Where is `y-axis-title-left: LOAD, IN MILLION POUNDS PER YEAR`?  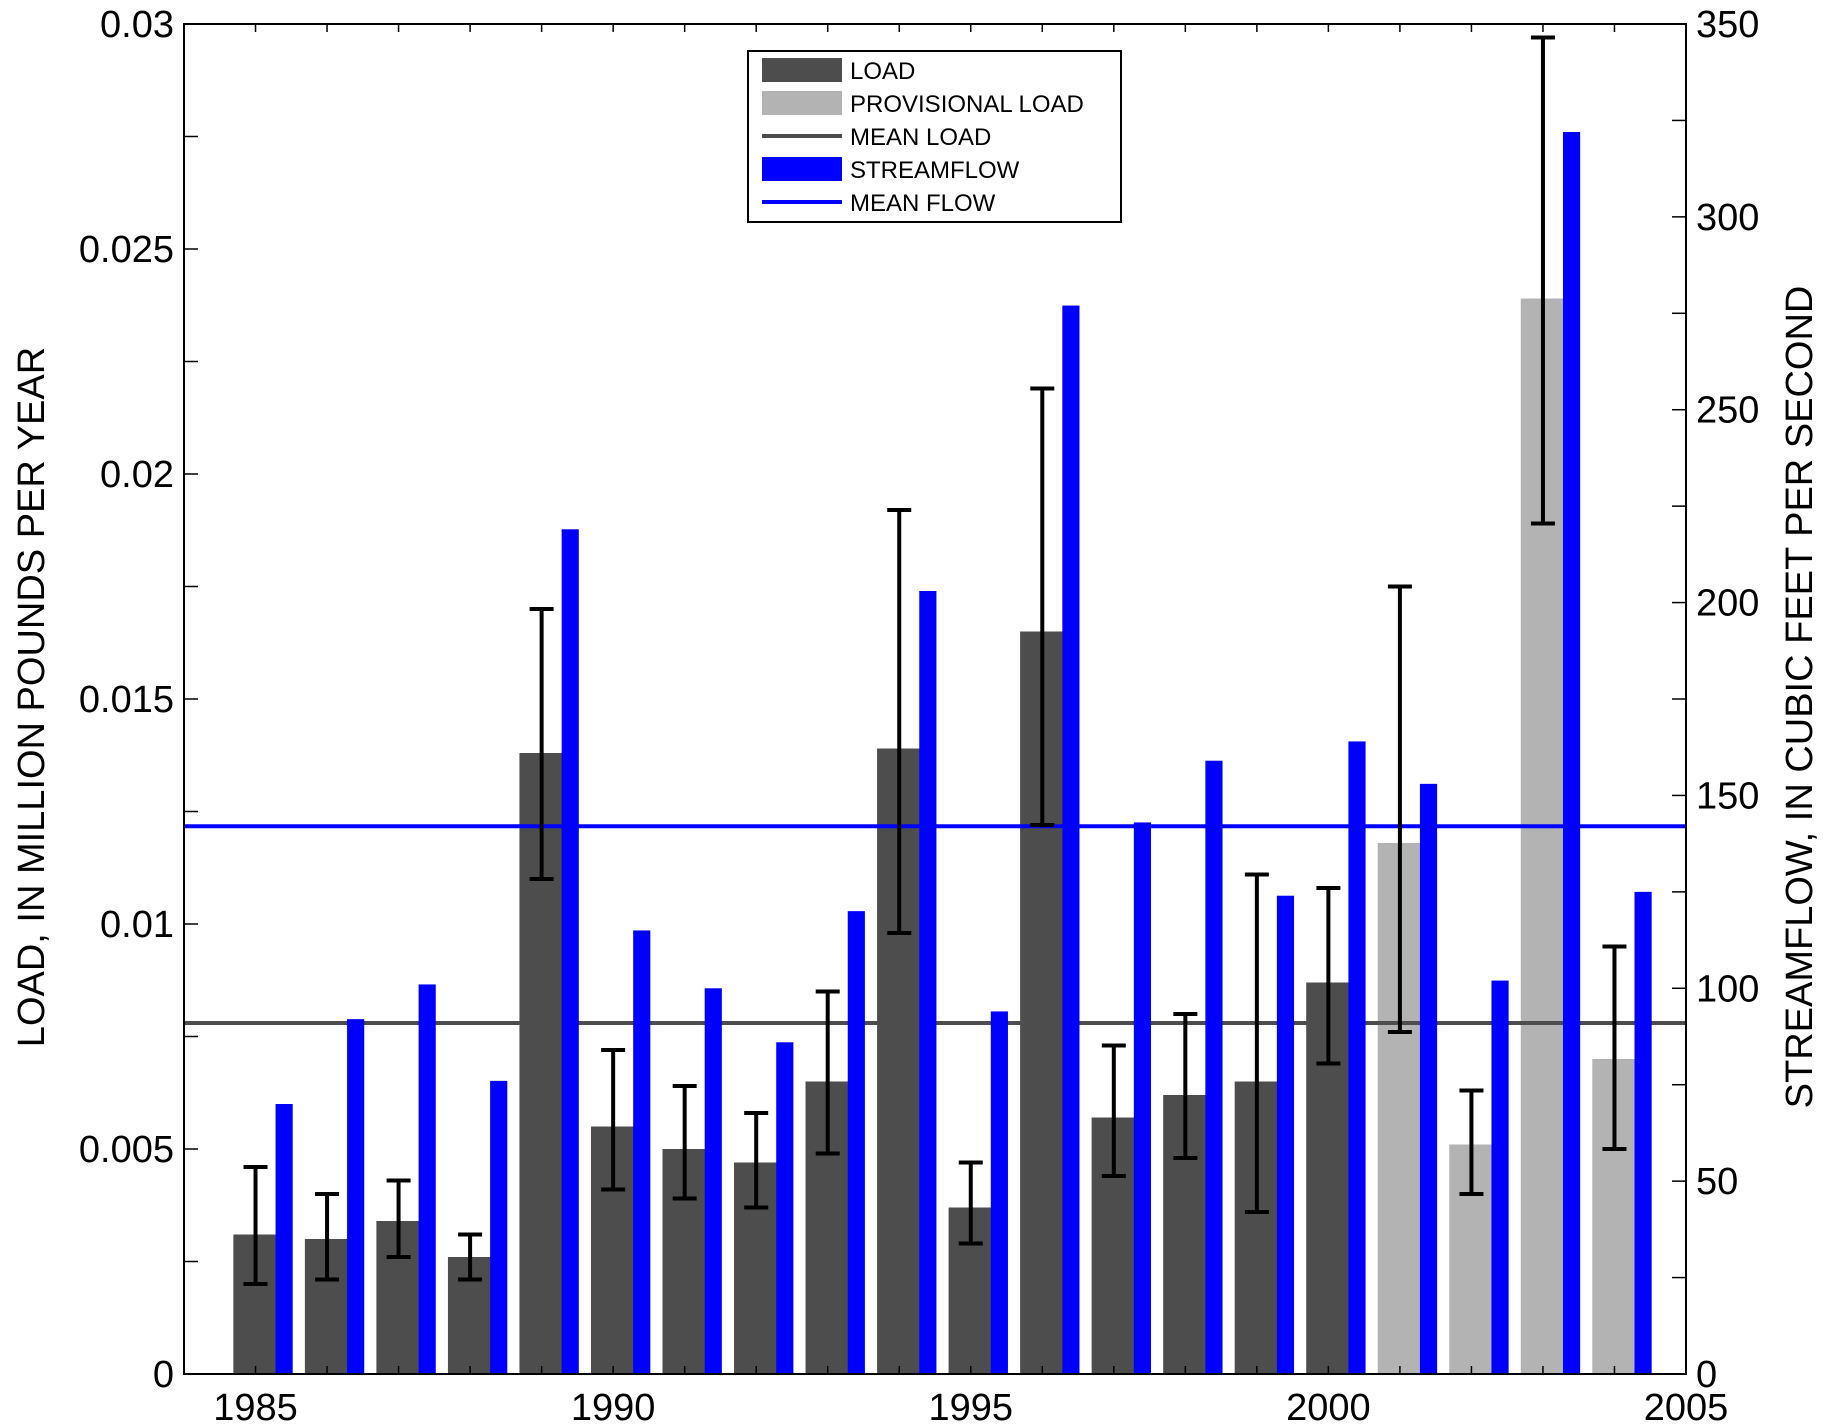 y-axis-title-left: LOAD, IN MILLION POUNDS PER YEAR is located at coordinates (32, 697).